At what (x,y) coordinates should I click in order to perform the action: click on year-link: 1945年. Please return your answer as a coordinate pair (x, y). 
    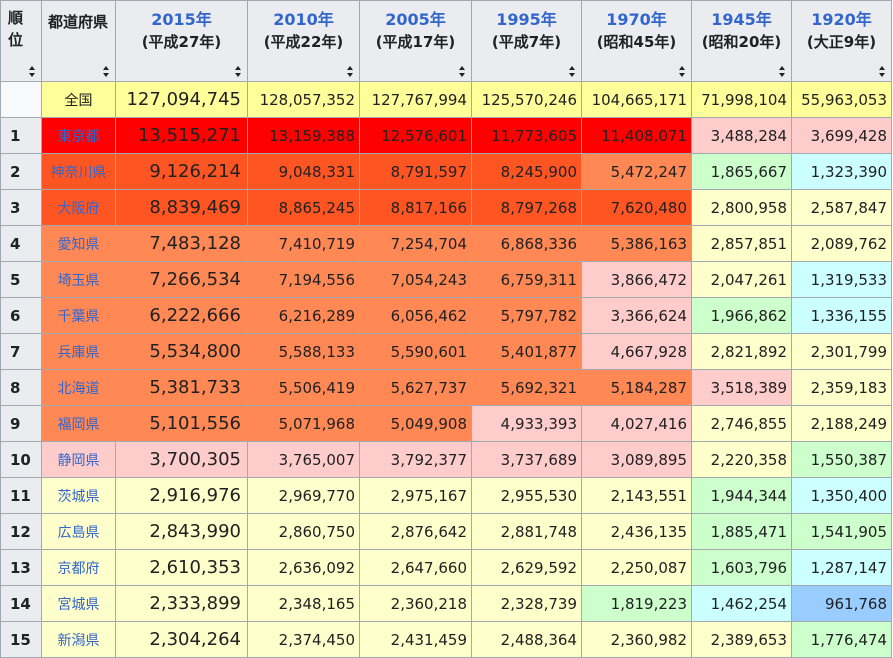
    Looking at the image, I should click on (741, 19).